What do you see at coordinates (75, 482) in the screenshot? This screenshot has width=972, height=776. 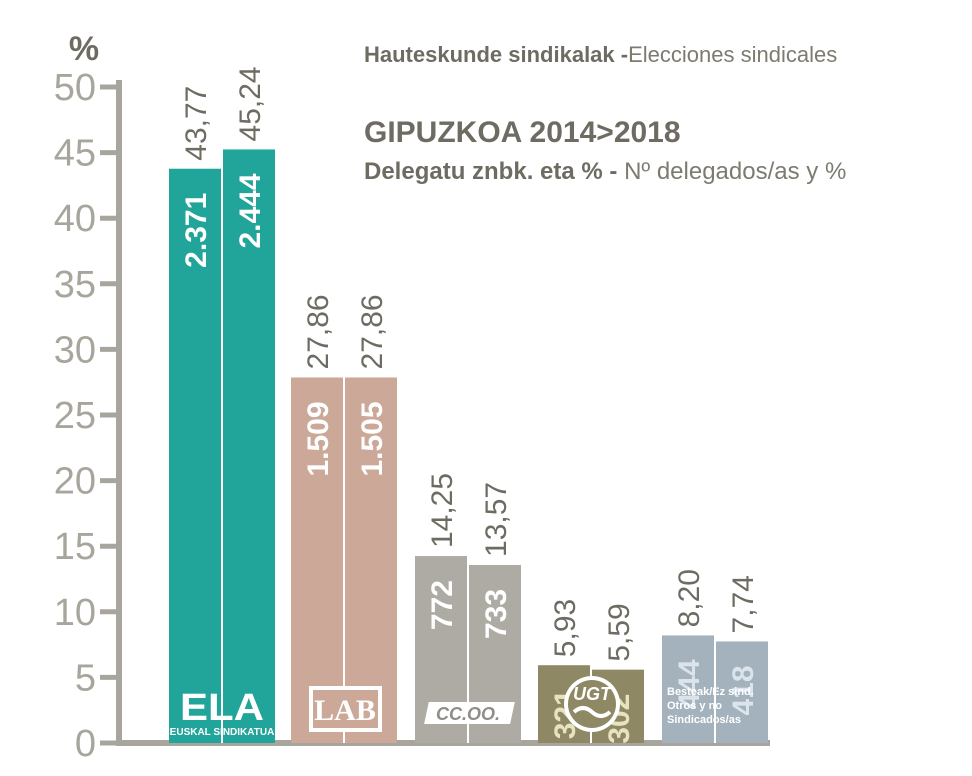 I see `y-tick-label: 20` at bounding box center [75, 482].